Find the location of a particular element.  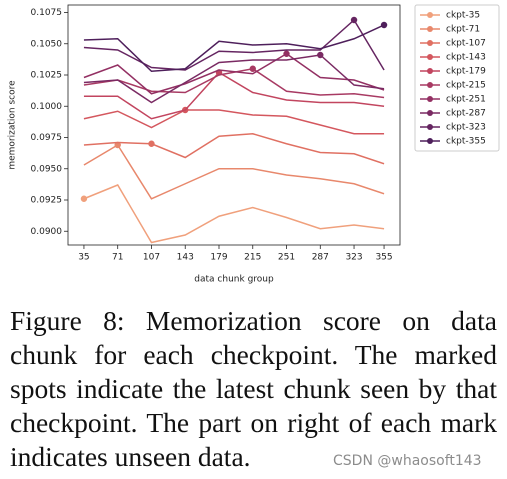

x-tick-label: 287 is located at coordinates (320, 258).